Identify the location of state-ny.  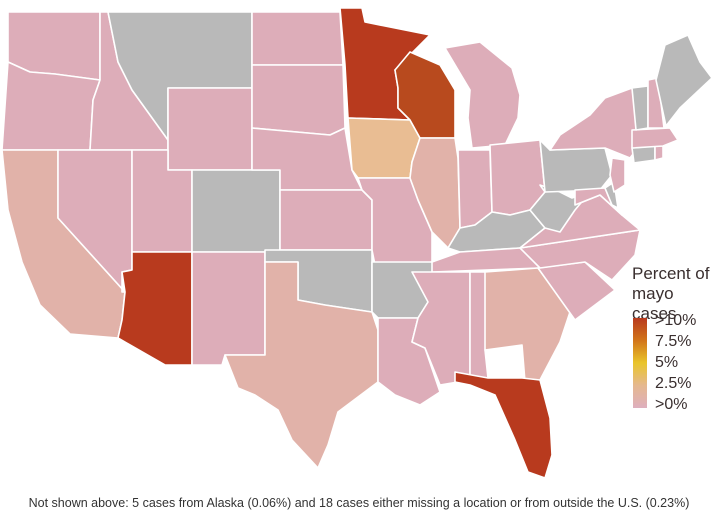
(595, 123).